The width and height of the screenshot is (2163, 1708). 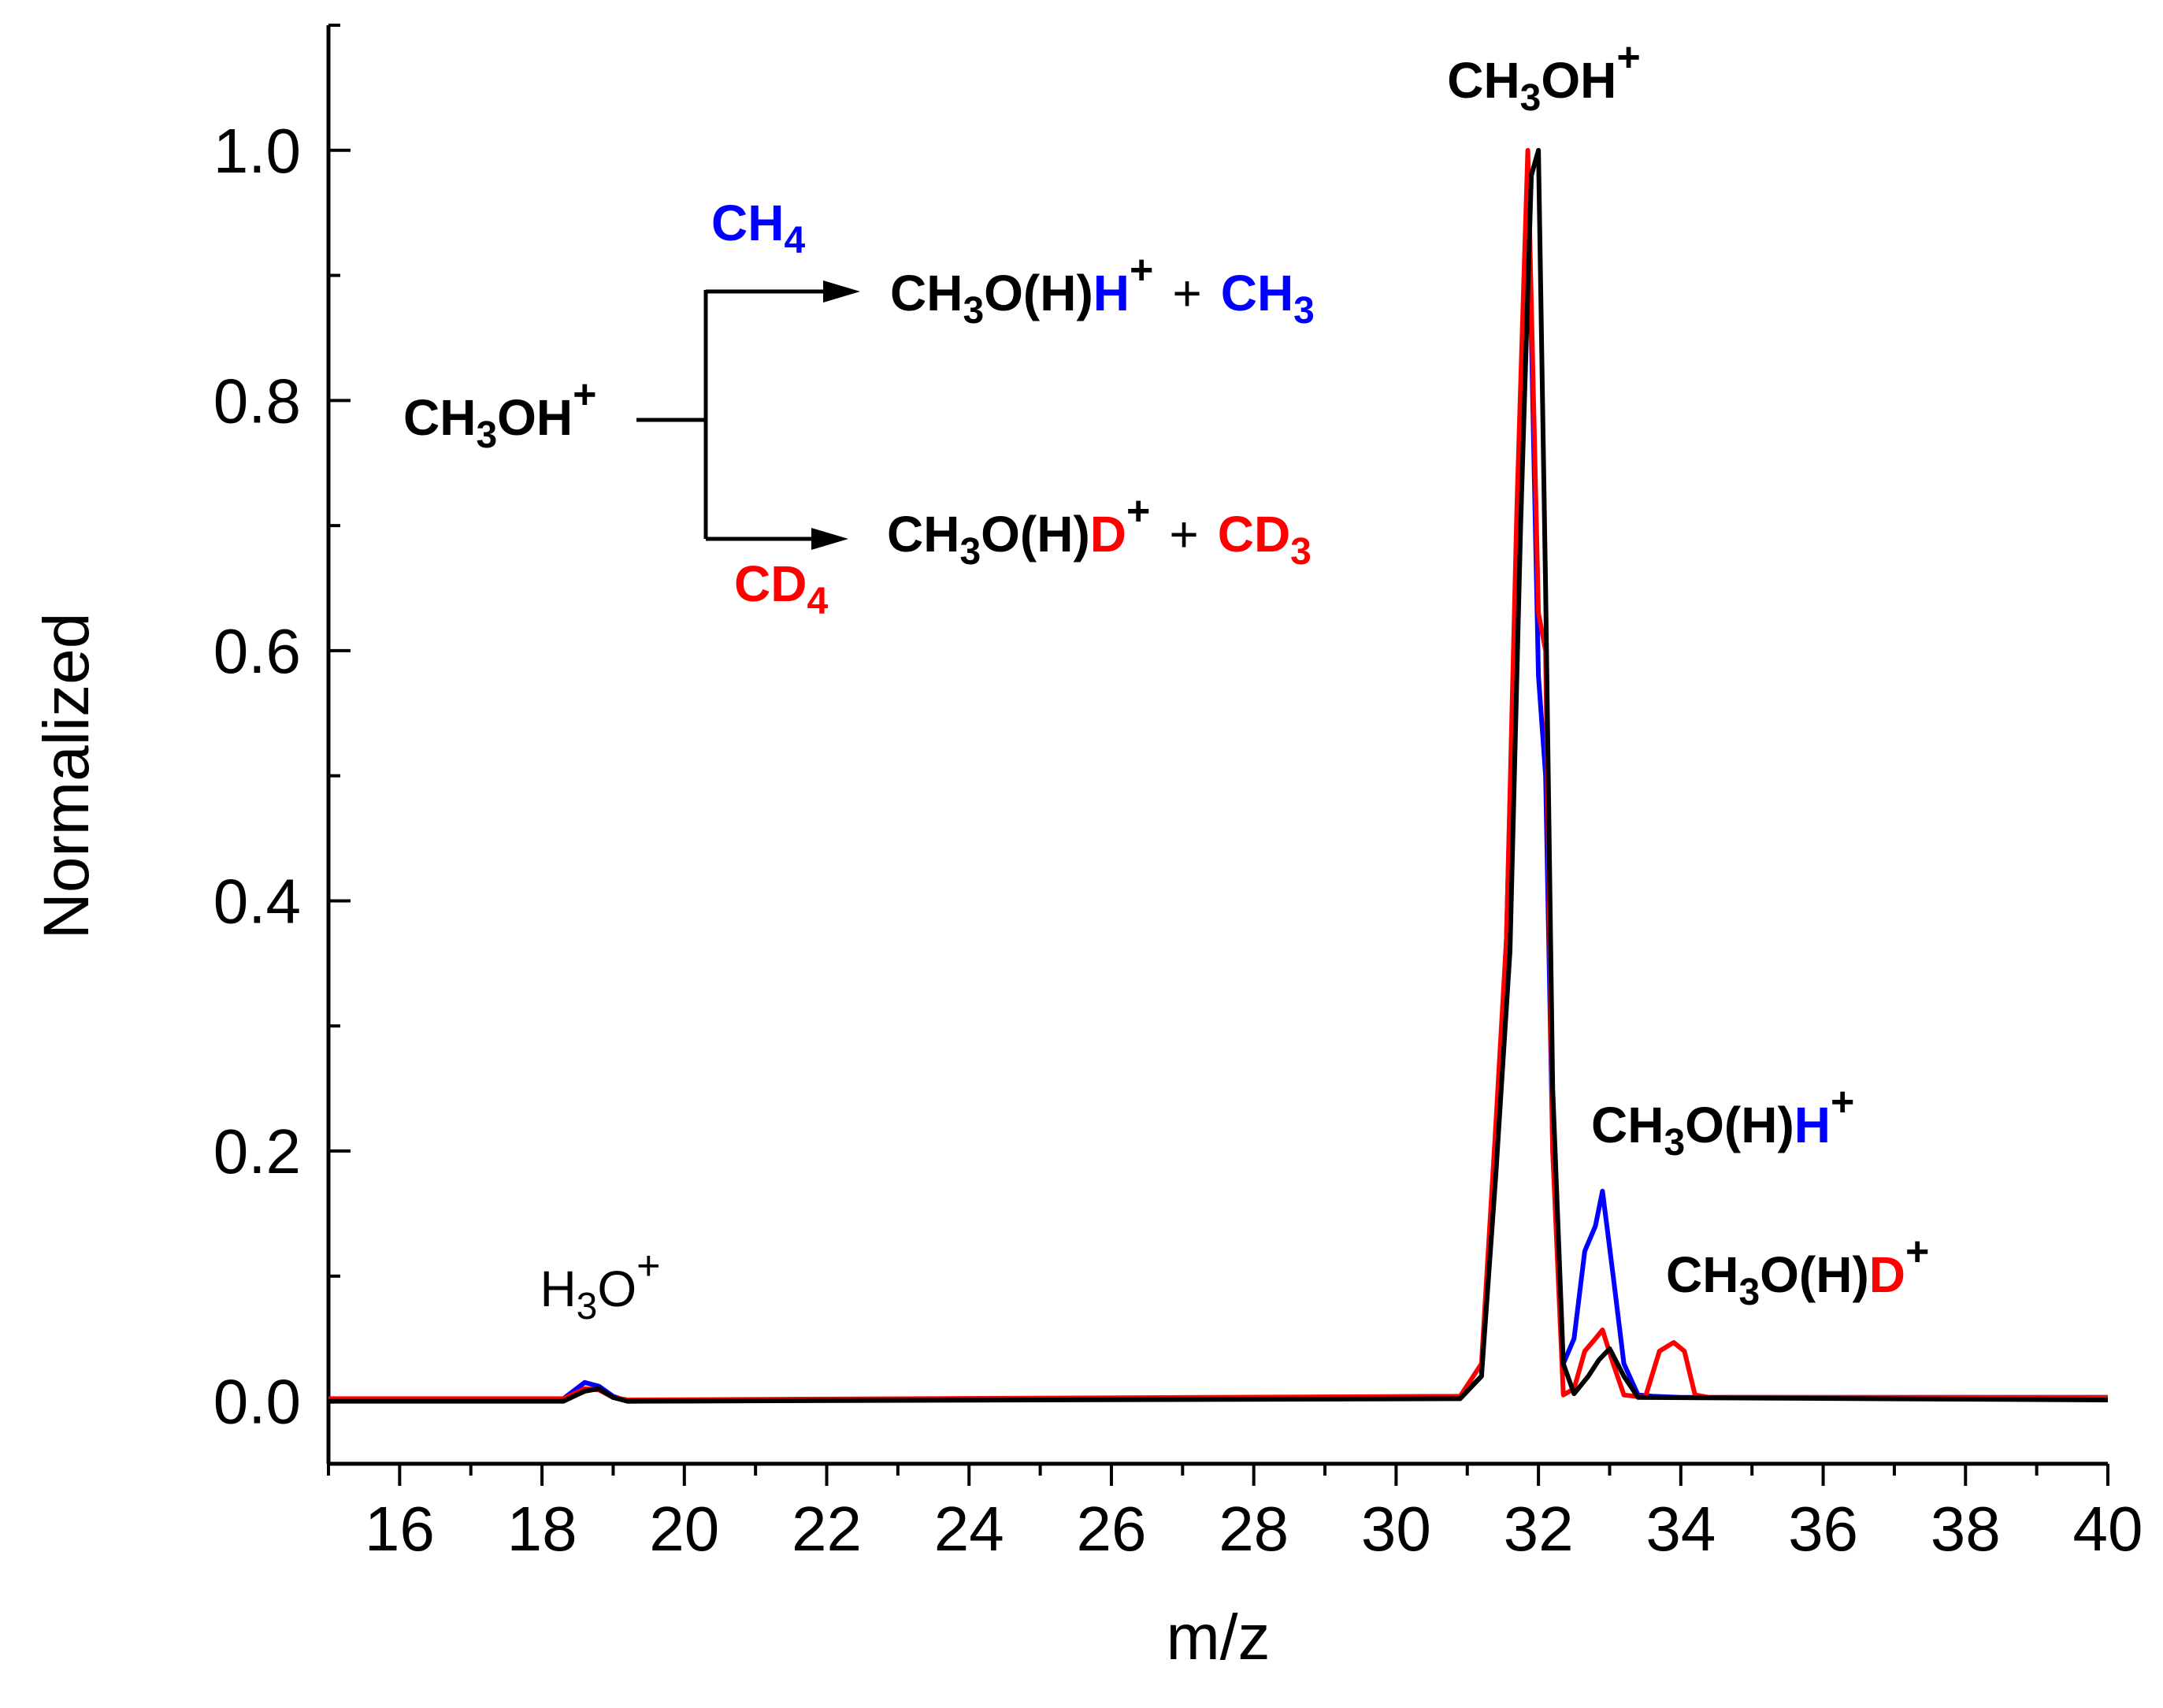 I want to click on scheme-lower-product-sup: +, so click(x=1138, y=511).